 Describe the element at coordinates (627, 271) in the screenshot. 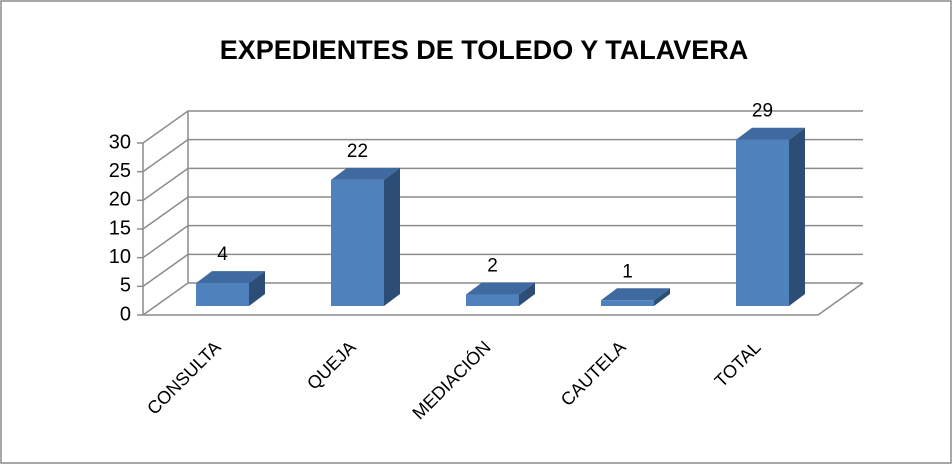

I see `value-label: 1` at that location.